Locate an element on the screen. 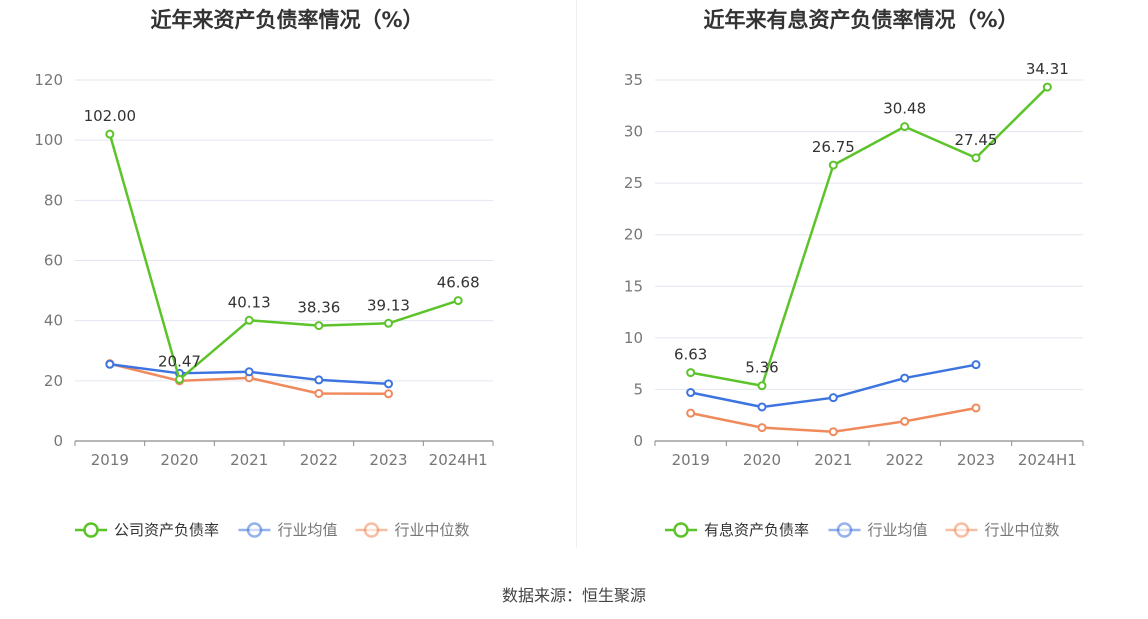 The width and height of the screenshot is (1148, 619). data-label: 30.48 is located at coordinates (904, 109).